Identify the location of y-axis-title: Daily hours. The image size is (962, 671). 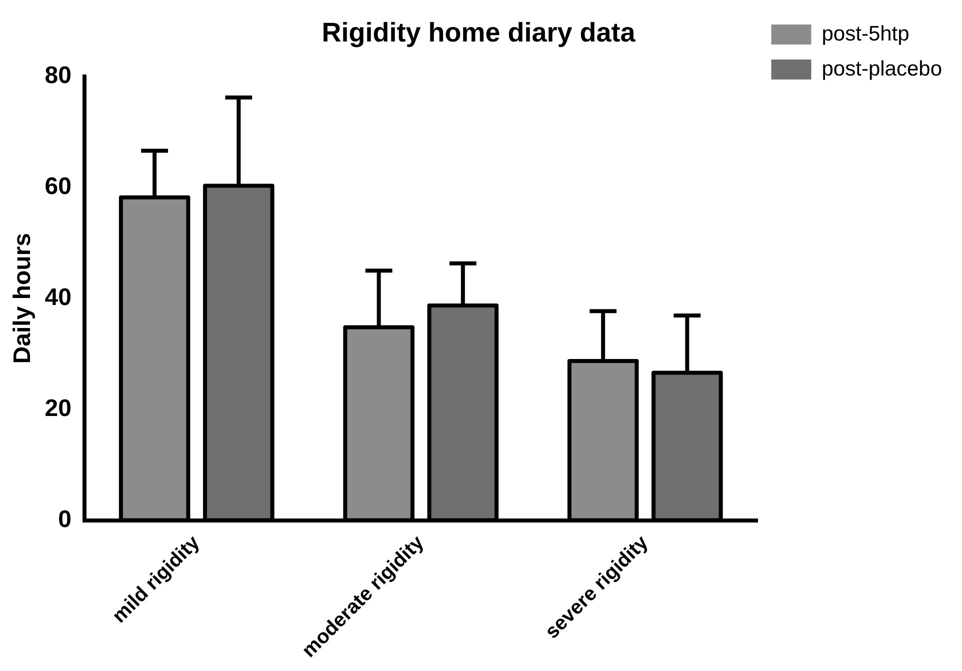
(22, 298).